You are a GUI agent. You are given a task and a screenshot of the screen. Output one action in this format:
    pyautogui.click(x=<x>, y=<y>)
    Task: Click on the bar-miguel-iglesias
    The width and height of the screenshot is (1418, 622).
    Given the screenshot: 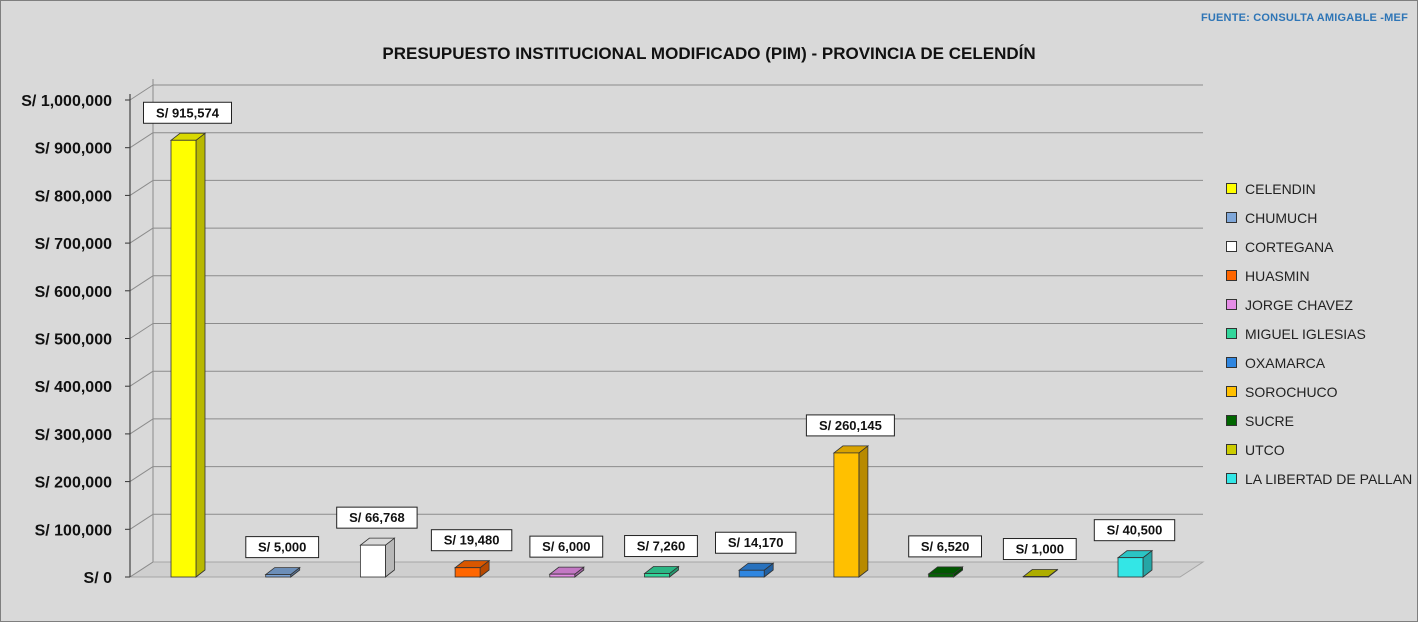 What is the action you would take?
    pyautogui.click(x=661, y=571)
    